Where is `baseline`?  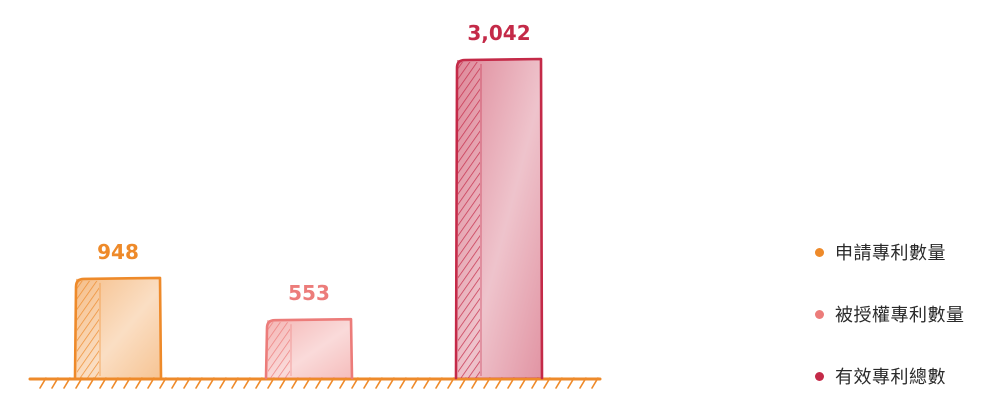 baseline is located at coordinates (315, 383).